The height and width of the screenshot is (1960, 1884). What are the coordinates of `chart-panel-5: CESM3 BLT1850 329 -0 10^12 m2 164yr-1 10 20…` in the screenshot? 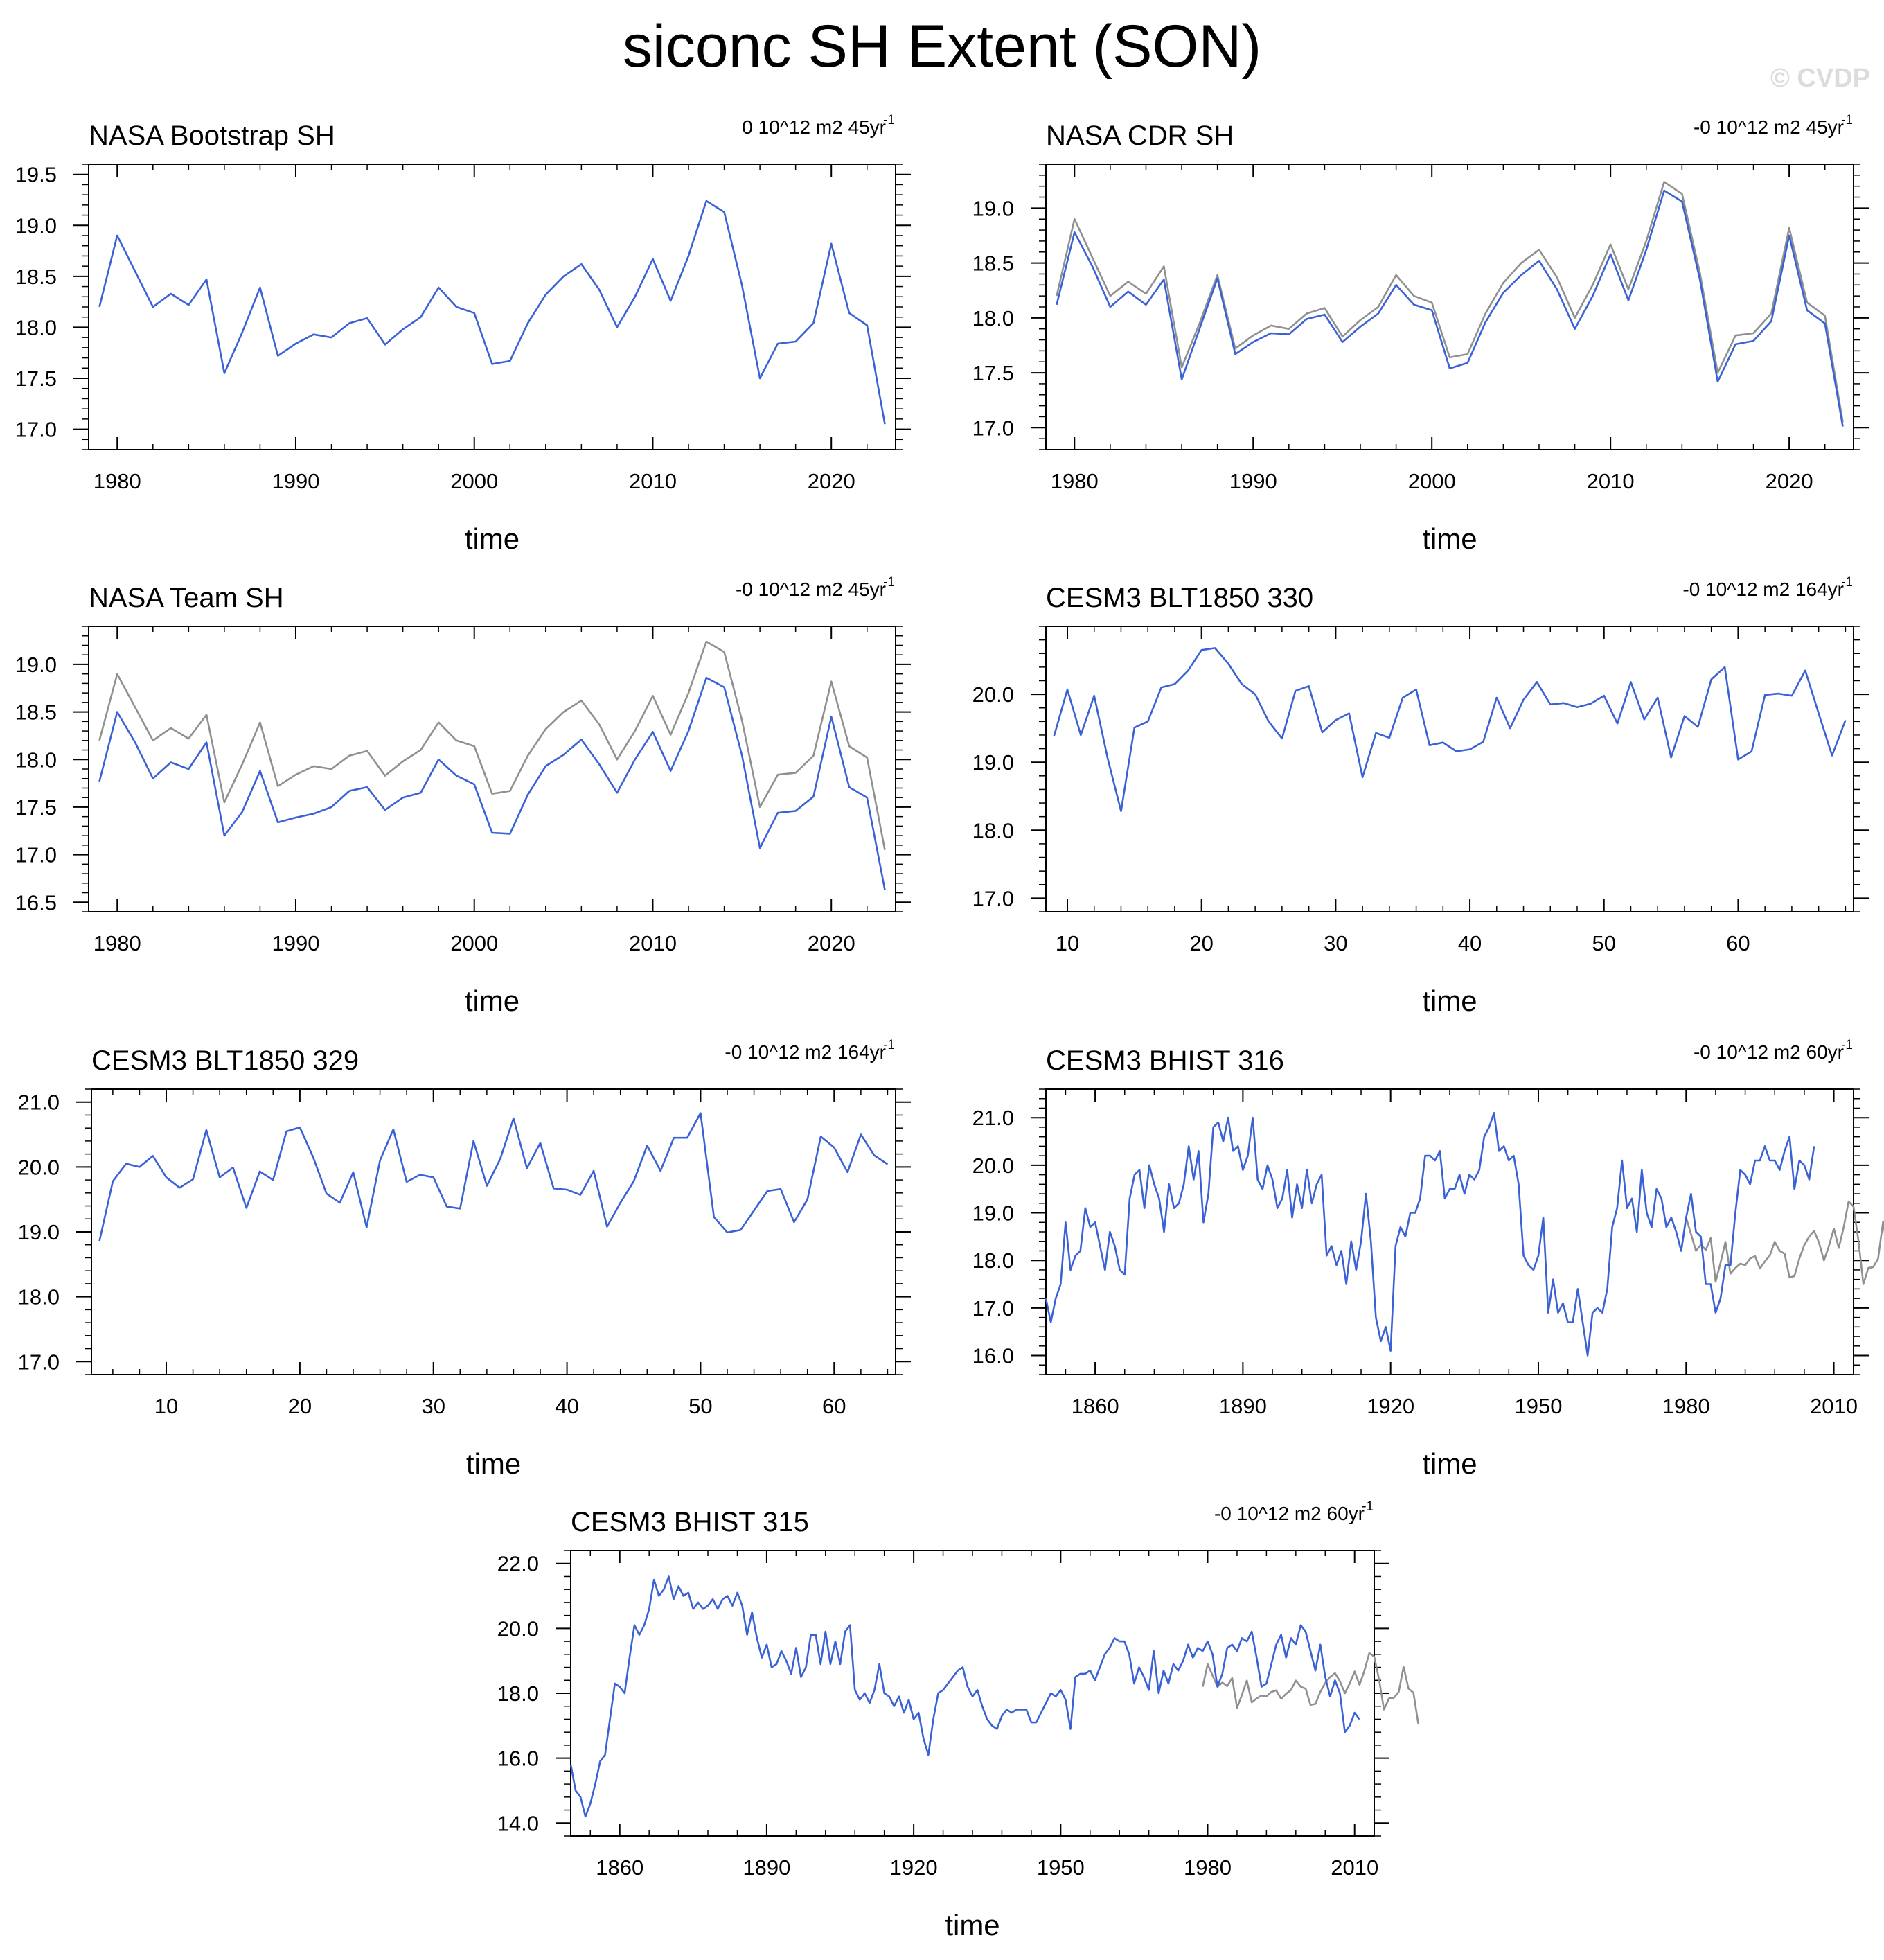 It's located at (464, 1259).